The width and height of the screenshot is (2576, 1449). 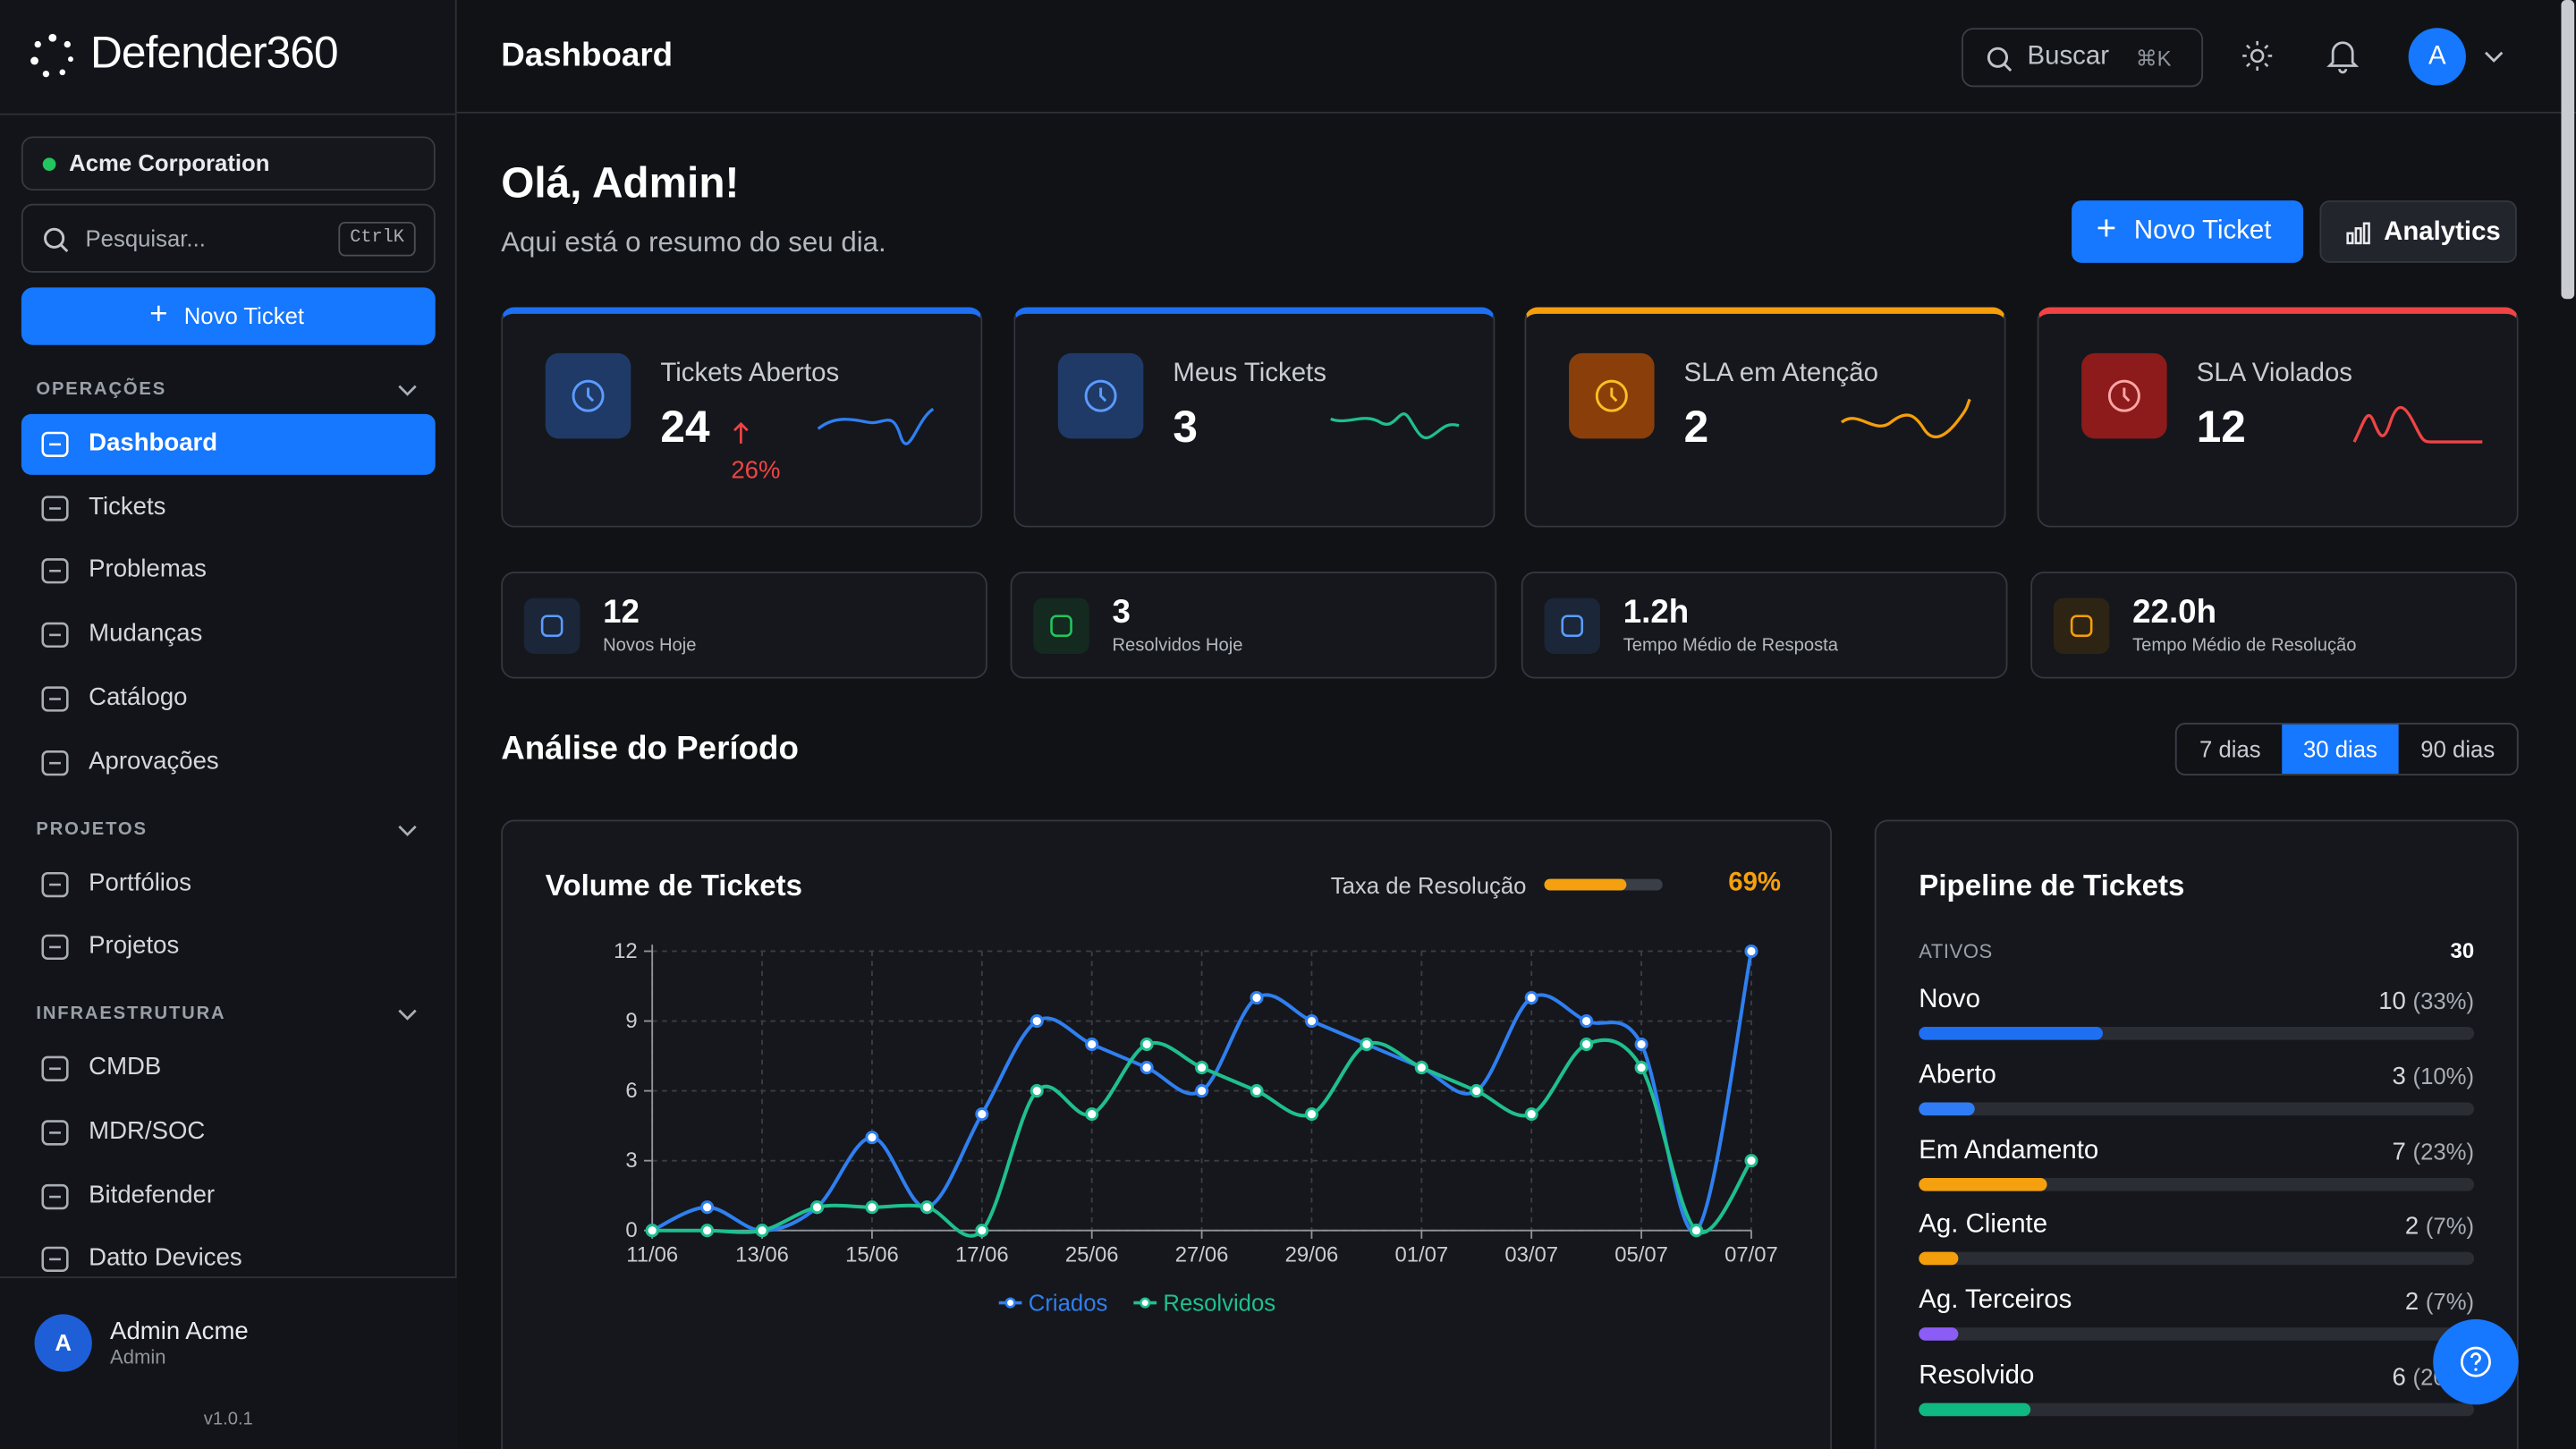 What do you see at coordinates (138, 696) in the screenshot?
I see `nav-item: Catálogo` at bounding box center [138, 696].